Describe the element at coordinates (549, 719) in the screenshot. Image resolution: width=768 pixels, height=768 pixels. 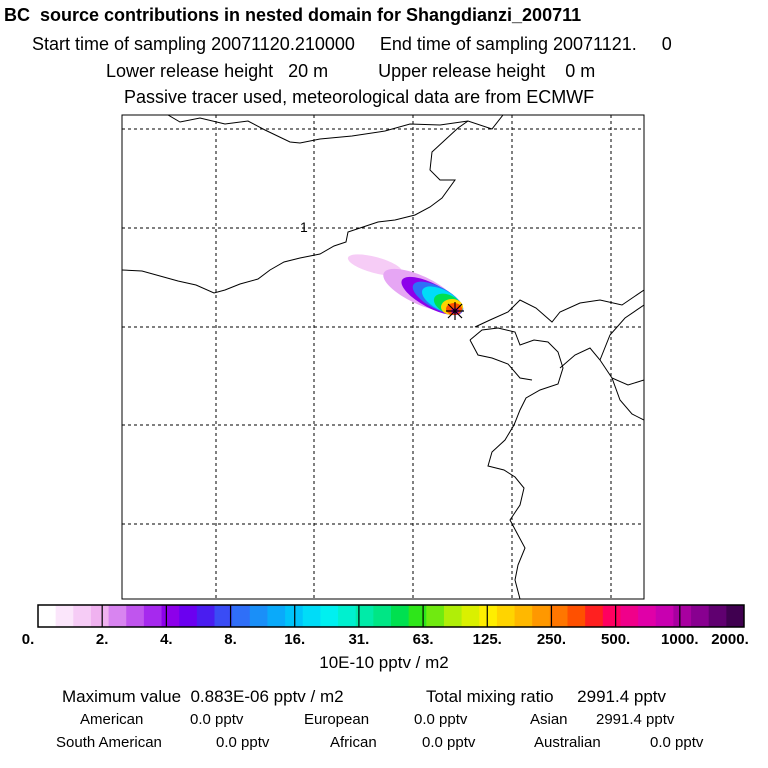
I see `source-label: Asian` at that location.